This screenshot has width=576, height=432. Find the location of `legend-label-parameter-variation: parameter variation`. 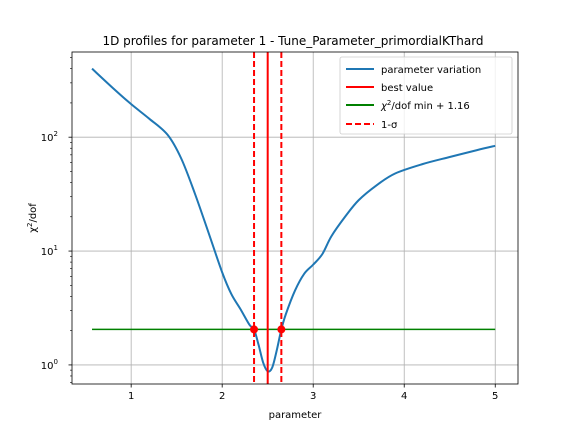

legend-label-parameter-variation: parameter variation is located at coordinates (431, 70).